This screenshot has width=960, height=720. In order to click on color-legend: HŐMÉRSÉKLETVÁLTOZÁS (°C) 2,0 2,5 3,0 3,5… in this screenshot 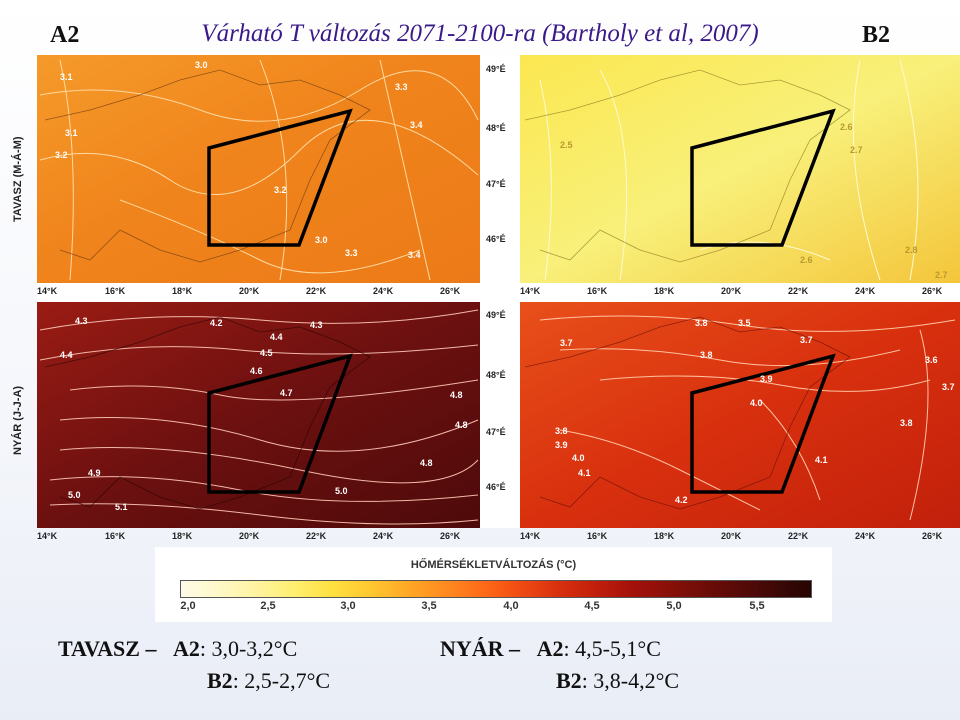, I will do `click(493, 584)`.